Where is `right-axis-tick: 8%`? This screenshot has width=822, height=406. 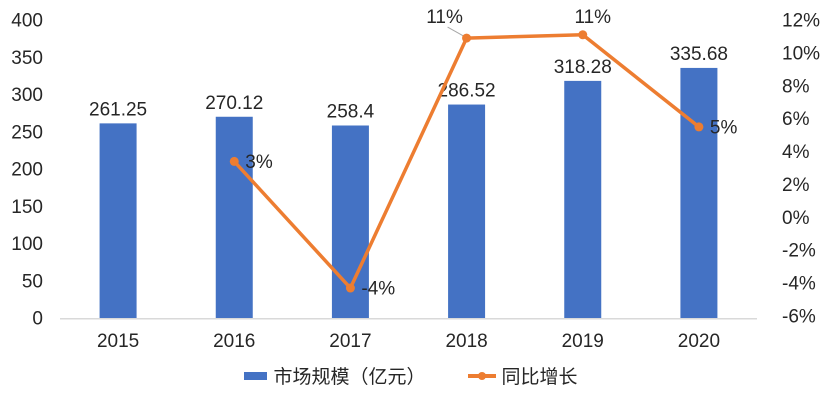 right-axis-tick: 8% is located at coordinates (796, 86).